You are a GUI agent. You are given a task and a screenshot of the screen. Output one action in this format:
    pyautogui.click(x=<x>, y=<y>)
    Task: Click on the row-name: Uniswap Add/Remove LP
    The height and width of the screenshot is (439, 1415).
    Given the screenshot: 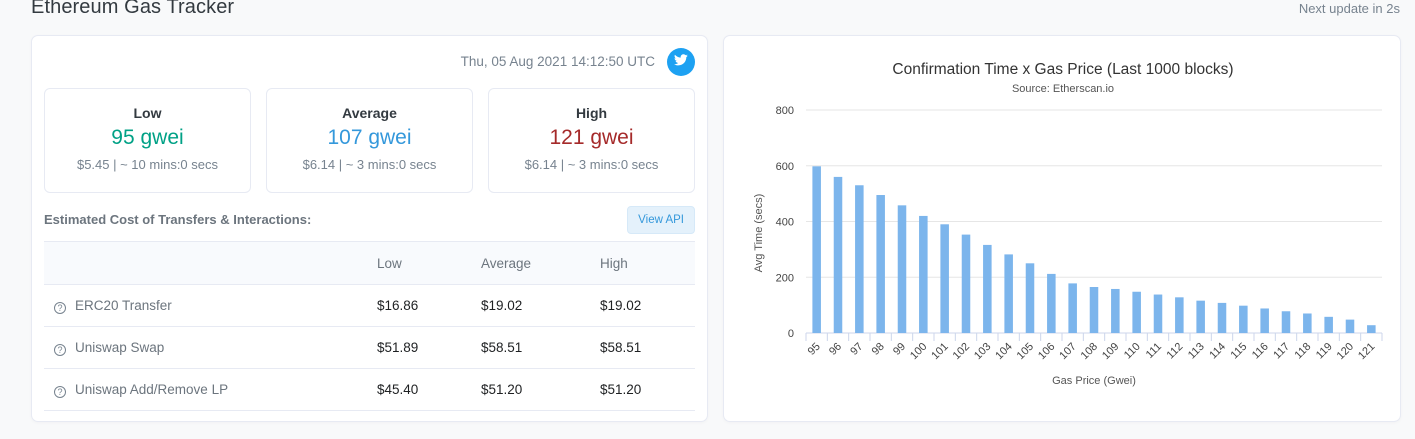 What is the action you would take?
    pyautogui.click(x=152, y=389)
    